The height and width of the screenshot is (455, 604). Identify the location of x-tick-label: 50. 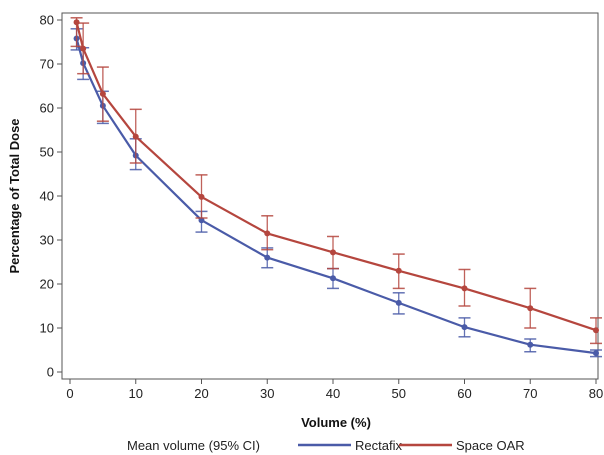
(399, 393).